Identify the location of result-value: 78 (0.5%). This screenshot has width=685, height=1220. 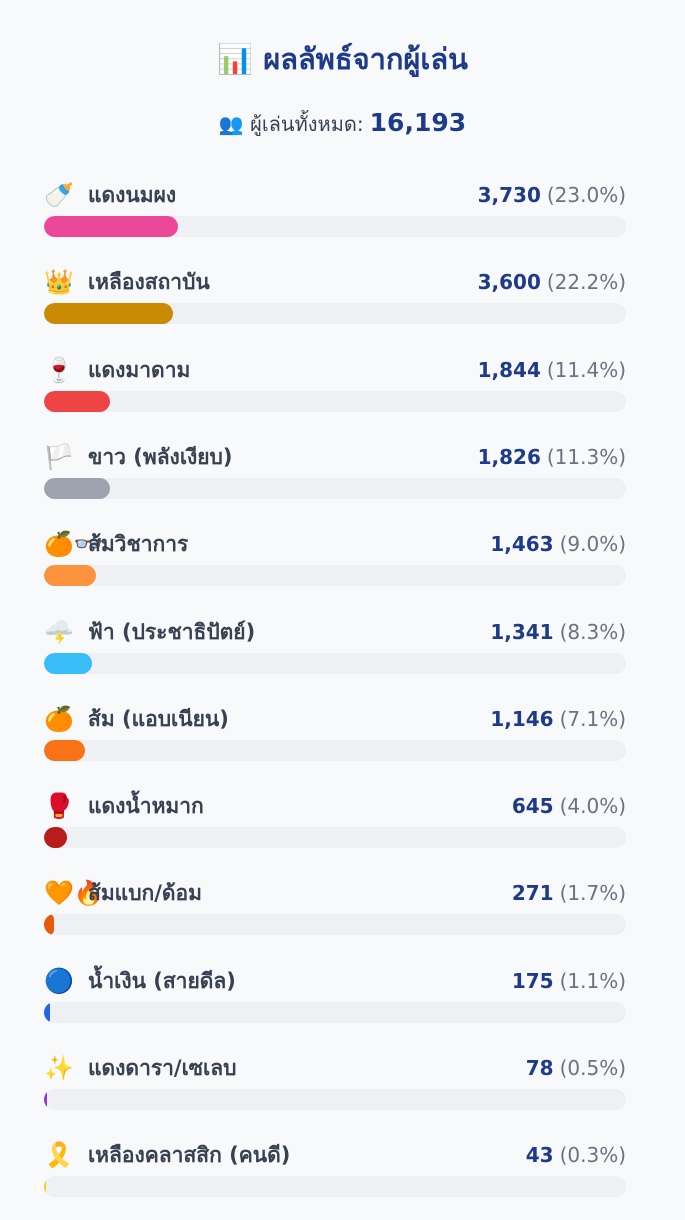
(576, 1068).